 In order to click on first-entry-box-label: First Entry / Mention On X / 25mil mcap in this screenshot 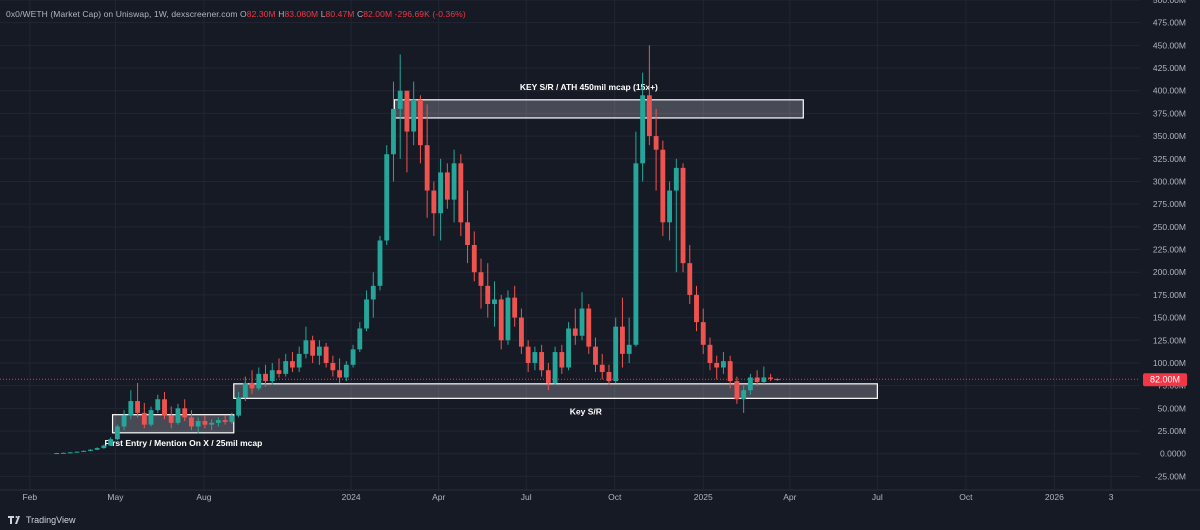, I will do `click(184, 443)`.